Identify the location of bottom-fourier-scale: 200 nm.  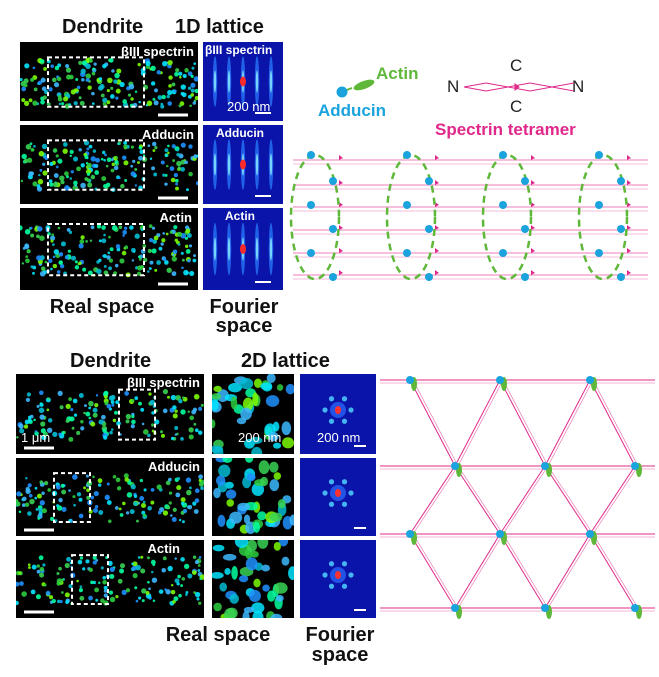
(339, 437).